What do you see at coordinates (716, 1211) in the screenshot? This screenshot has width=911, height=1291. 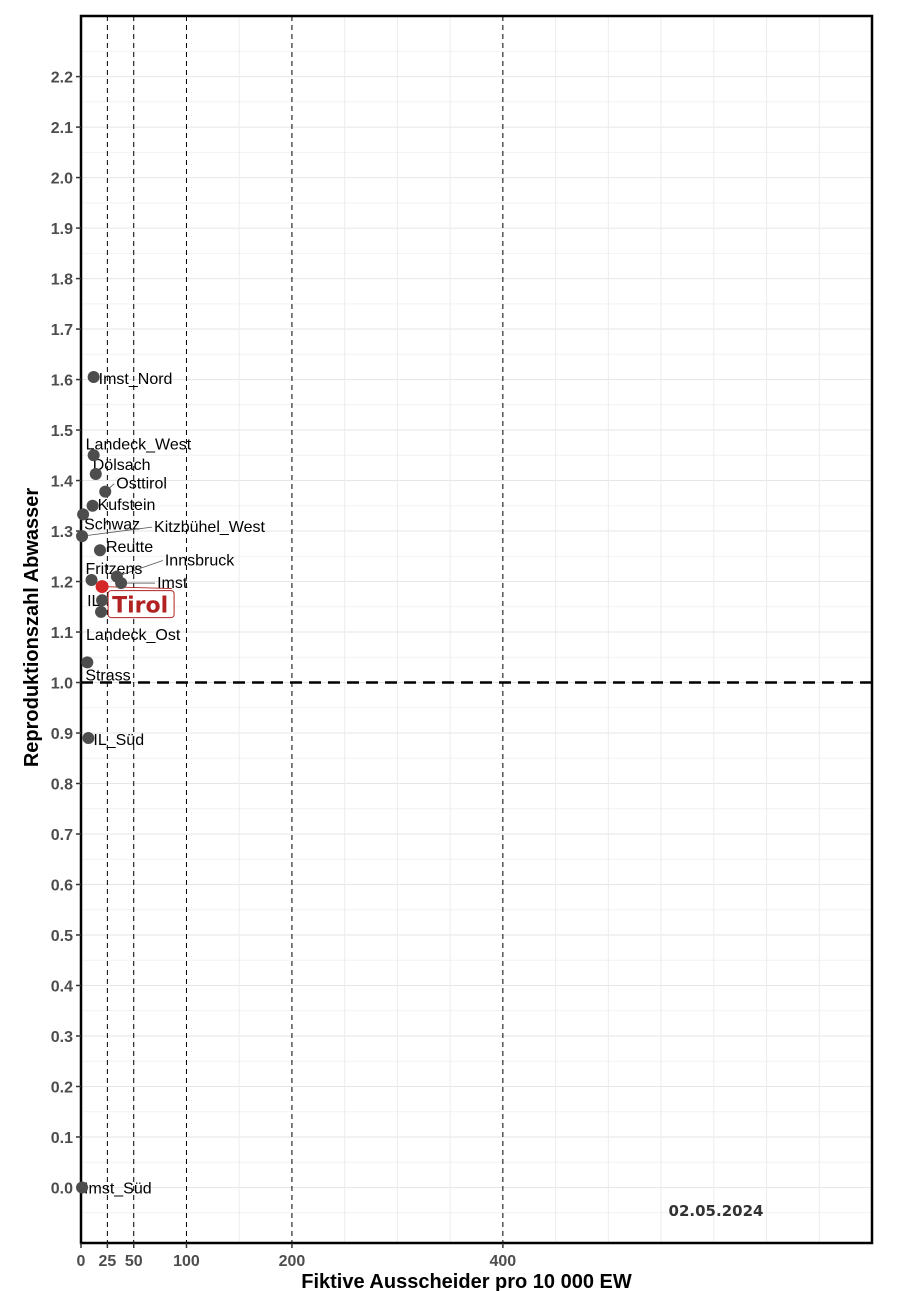 I see `date-label: 02.05.2024` at bounding box center [716, 1211].